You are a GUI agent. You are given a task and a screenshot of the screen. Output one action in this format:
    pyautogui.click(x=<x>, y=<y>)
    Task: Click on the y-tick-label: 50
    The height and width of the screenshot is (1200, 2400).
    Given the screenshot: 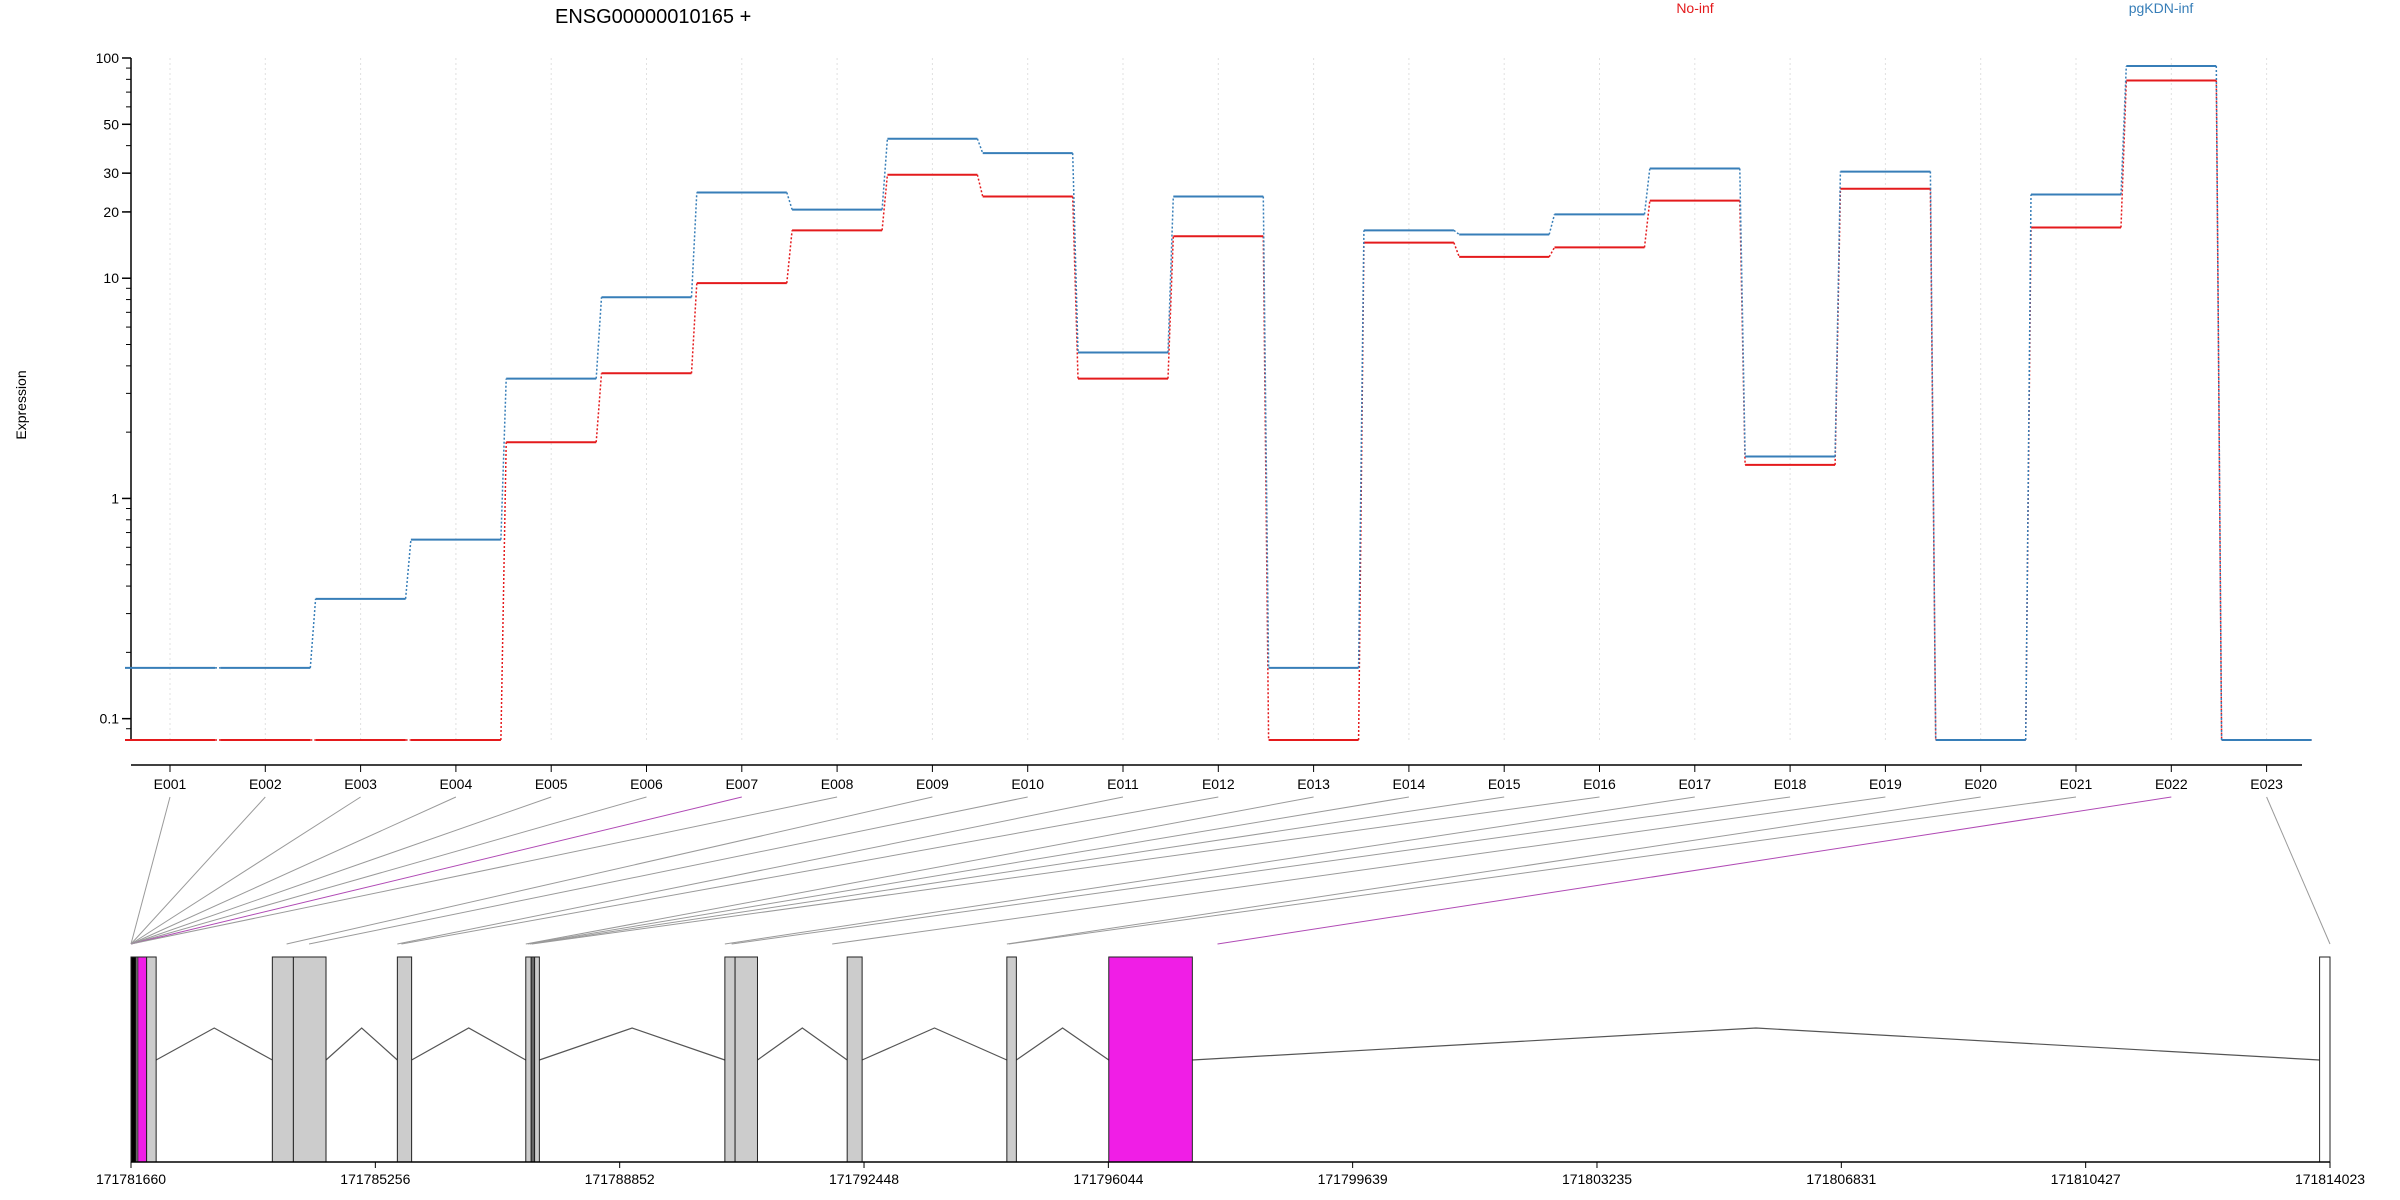 What is the action you would take?
    pyautogui.click(x=111, y=124)
    